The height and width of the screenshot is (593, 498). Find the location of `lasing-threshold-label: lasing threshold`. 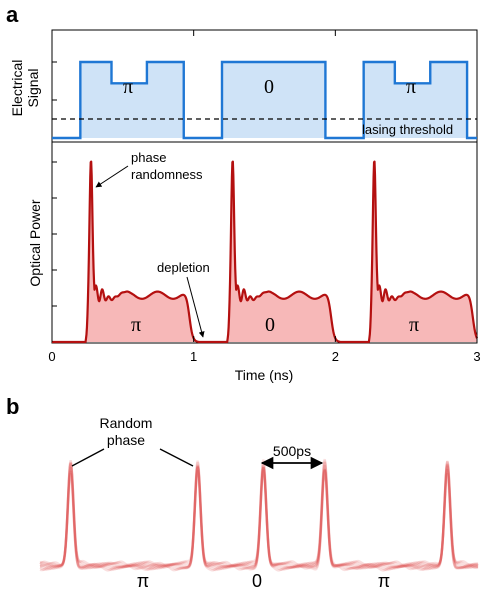

lasing-threshold-label: lasing threshold is located at coordinates (407, 129).